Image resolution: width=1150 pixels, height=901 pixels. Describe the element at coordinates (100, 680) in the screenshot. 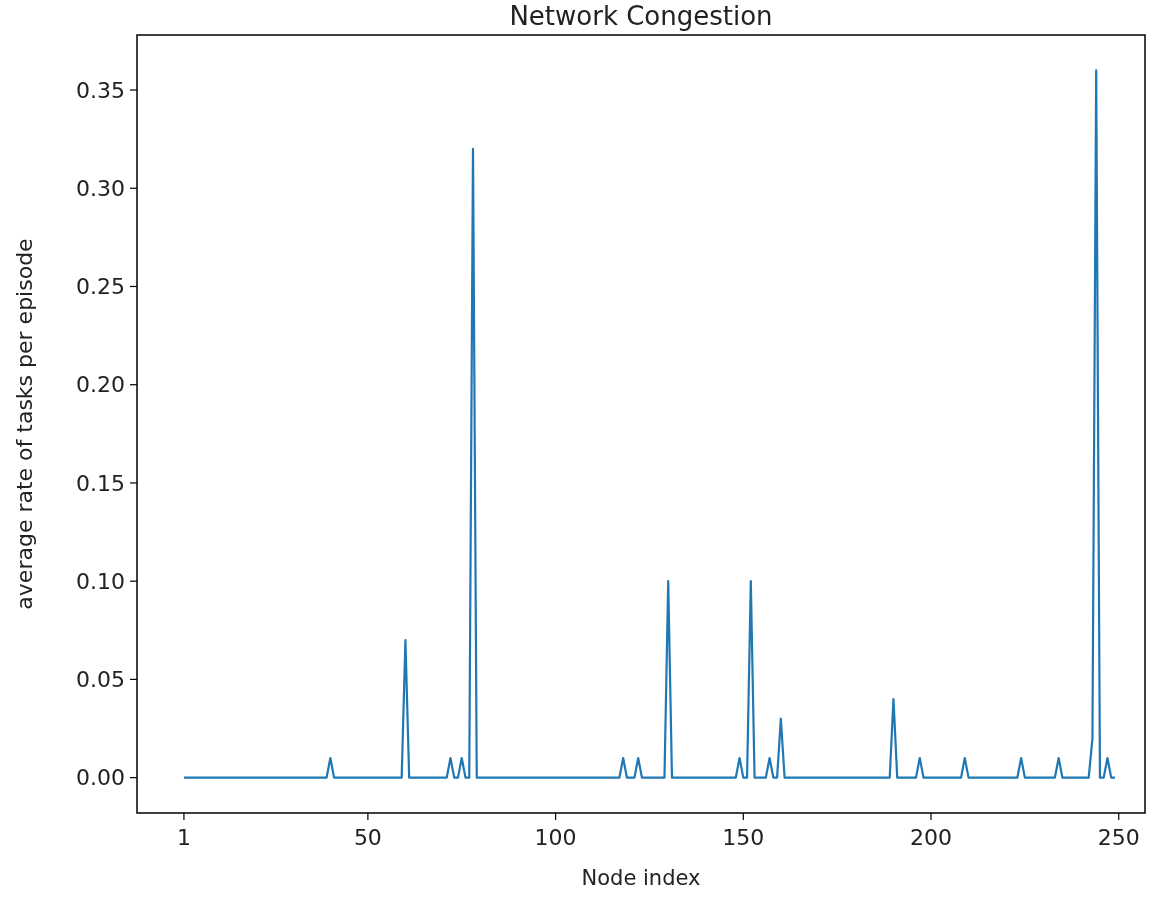

I see `y-tick-label: 0.05` at that location.